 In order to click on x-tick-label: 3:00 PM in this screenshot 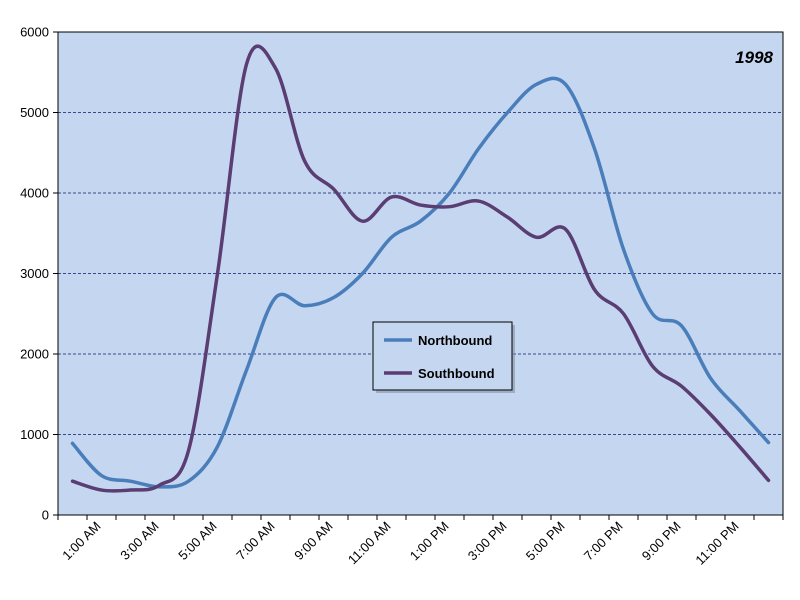, I will do `click(487, 541)`.